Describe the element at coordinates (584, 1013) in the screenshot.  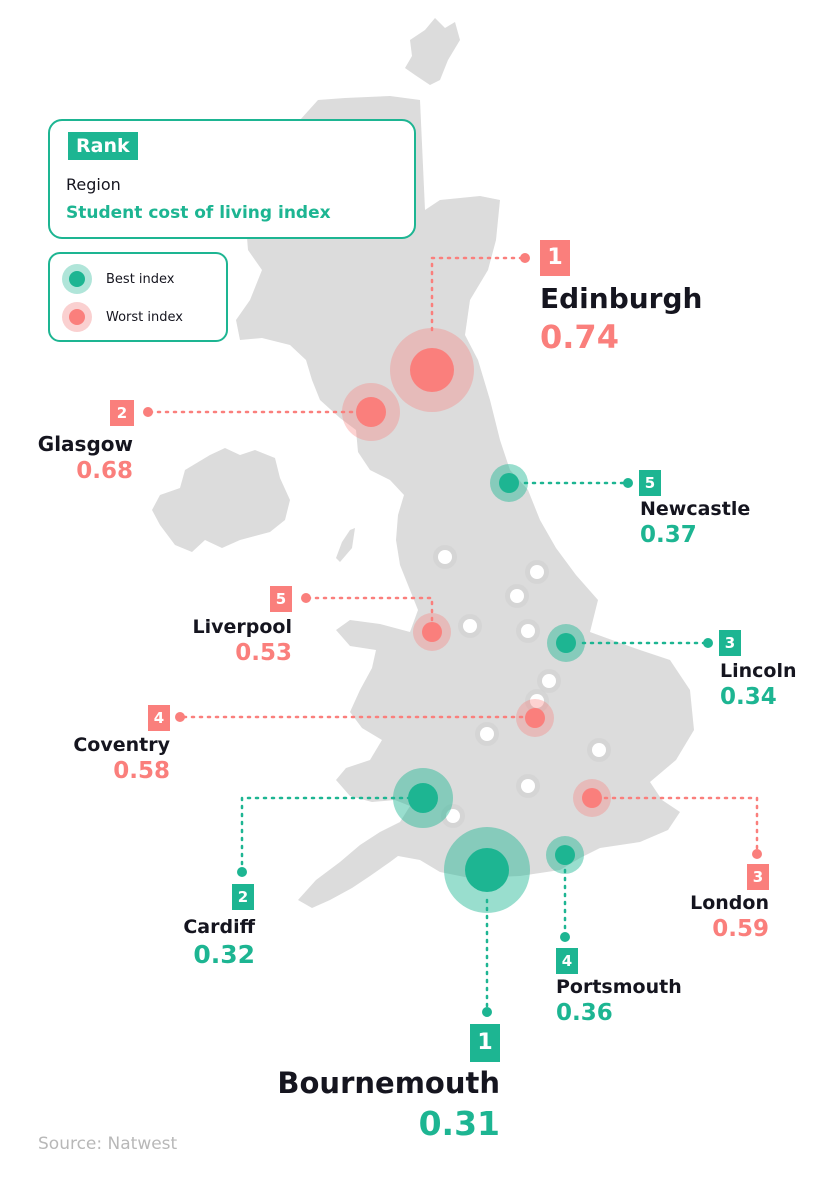
I see `city-value-portsmouth: 0.36` at that location.